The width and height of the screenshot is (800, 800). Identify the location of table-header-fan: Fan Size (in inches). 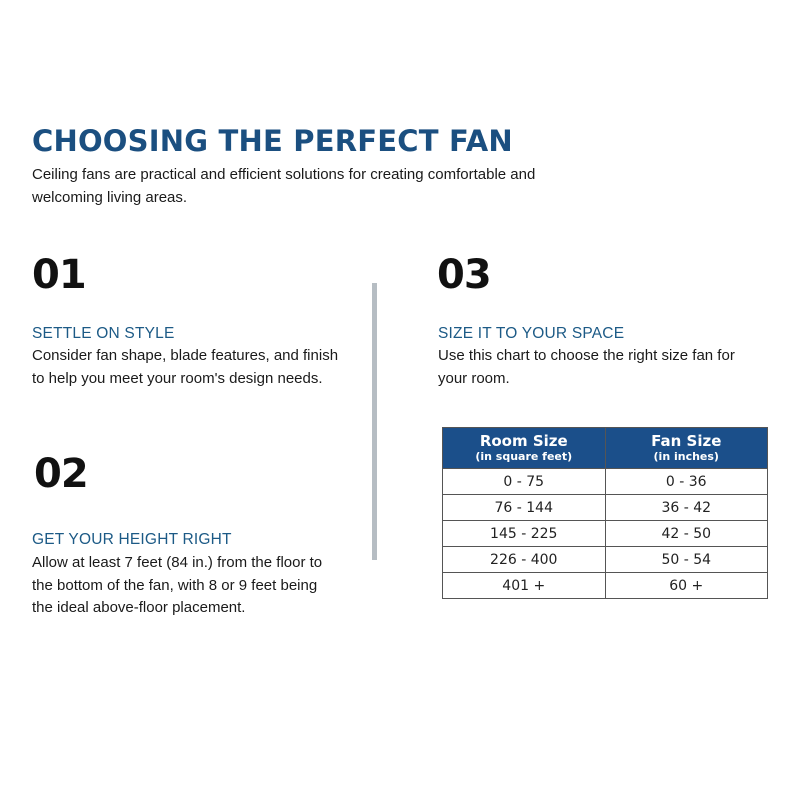
(686, 448).